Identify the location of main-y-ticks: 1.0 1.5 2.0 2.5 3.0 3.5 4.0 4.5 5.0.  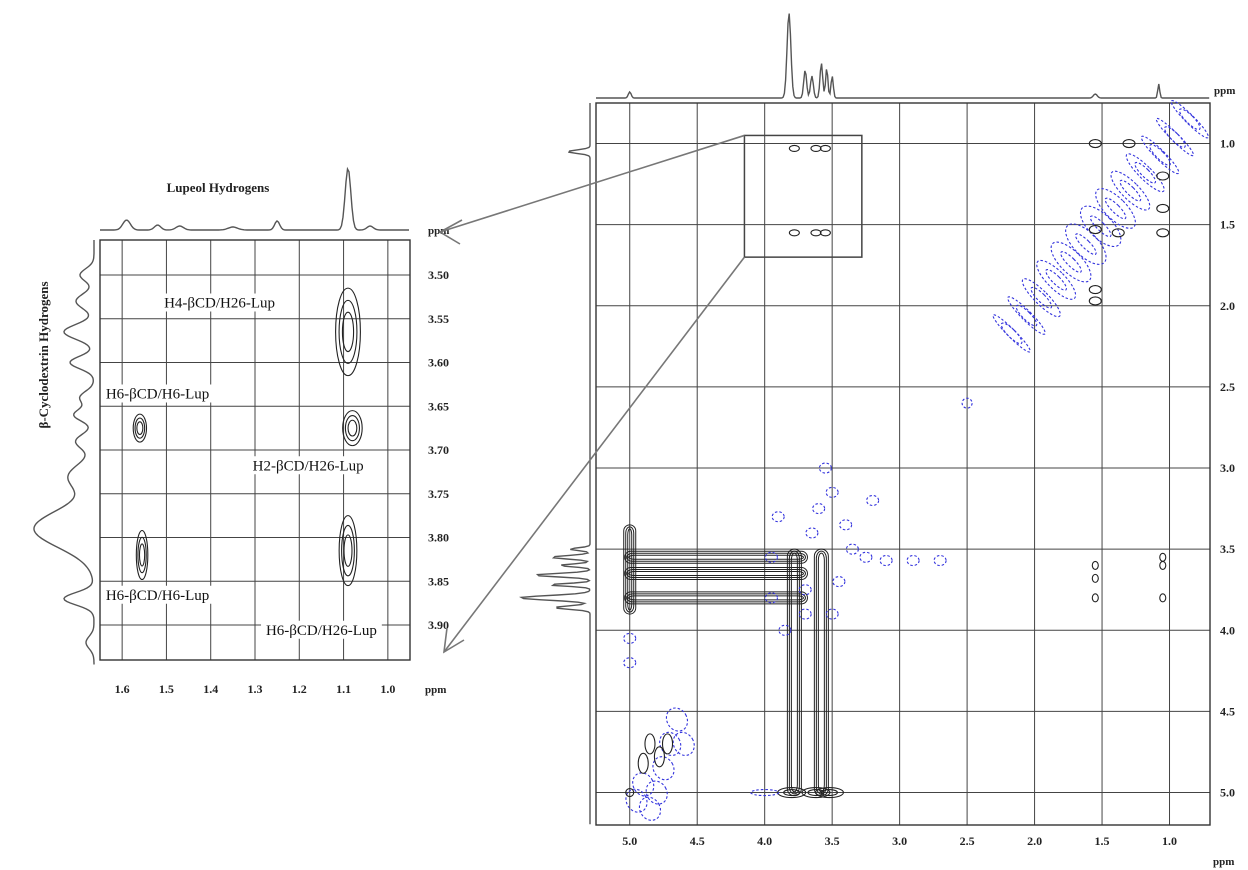
(1227, 468).